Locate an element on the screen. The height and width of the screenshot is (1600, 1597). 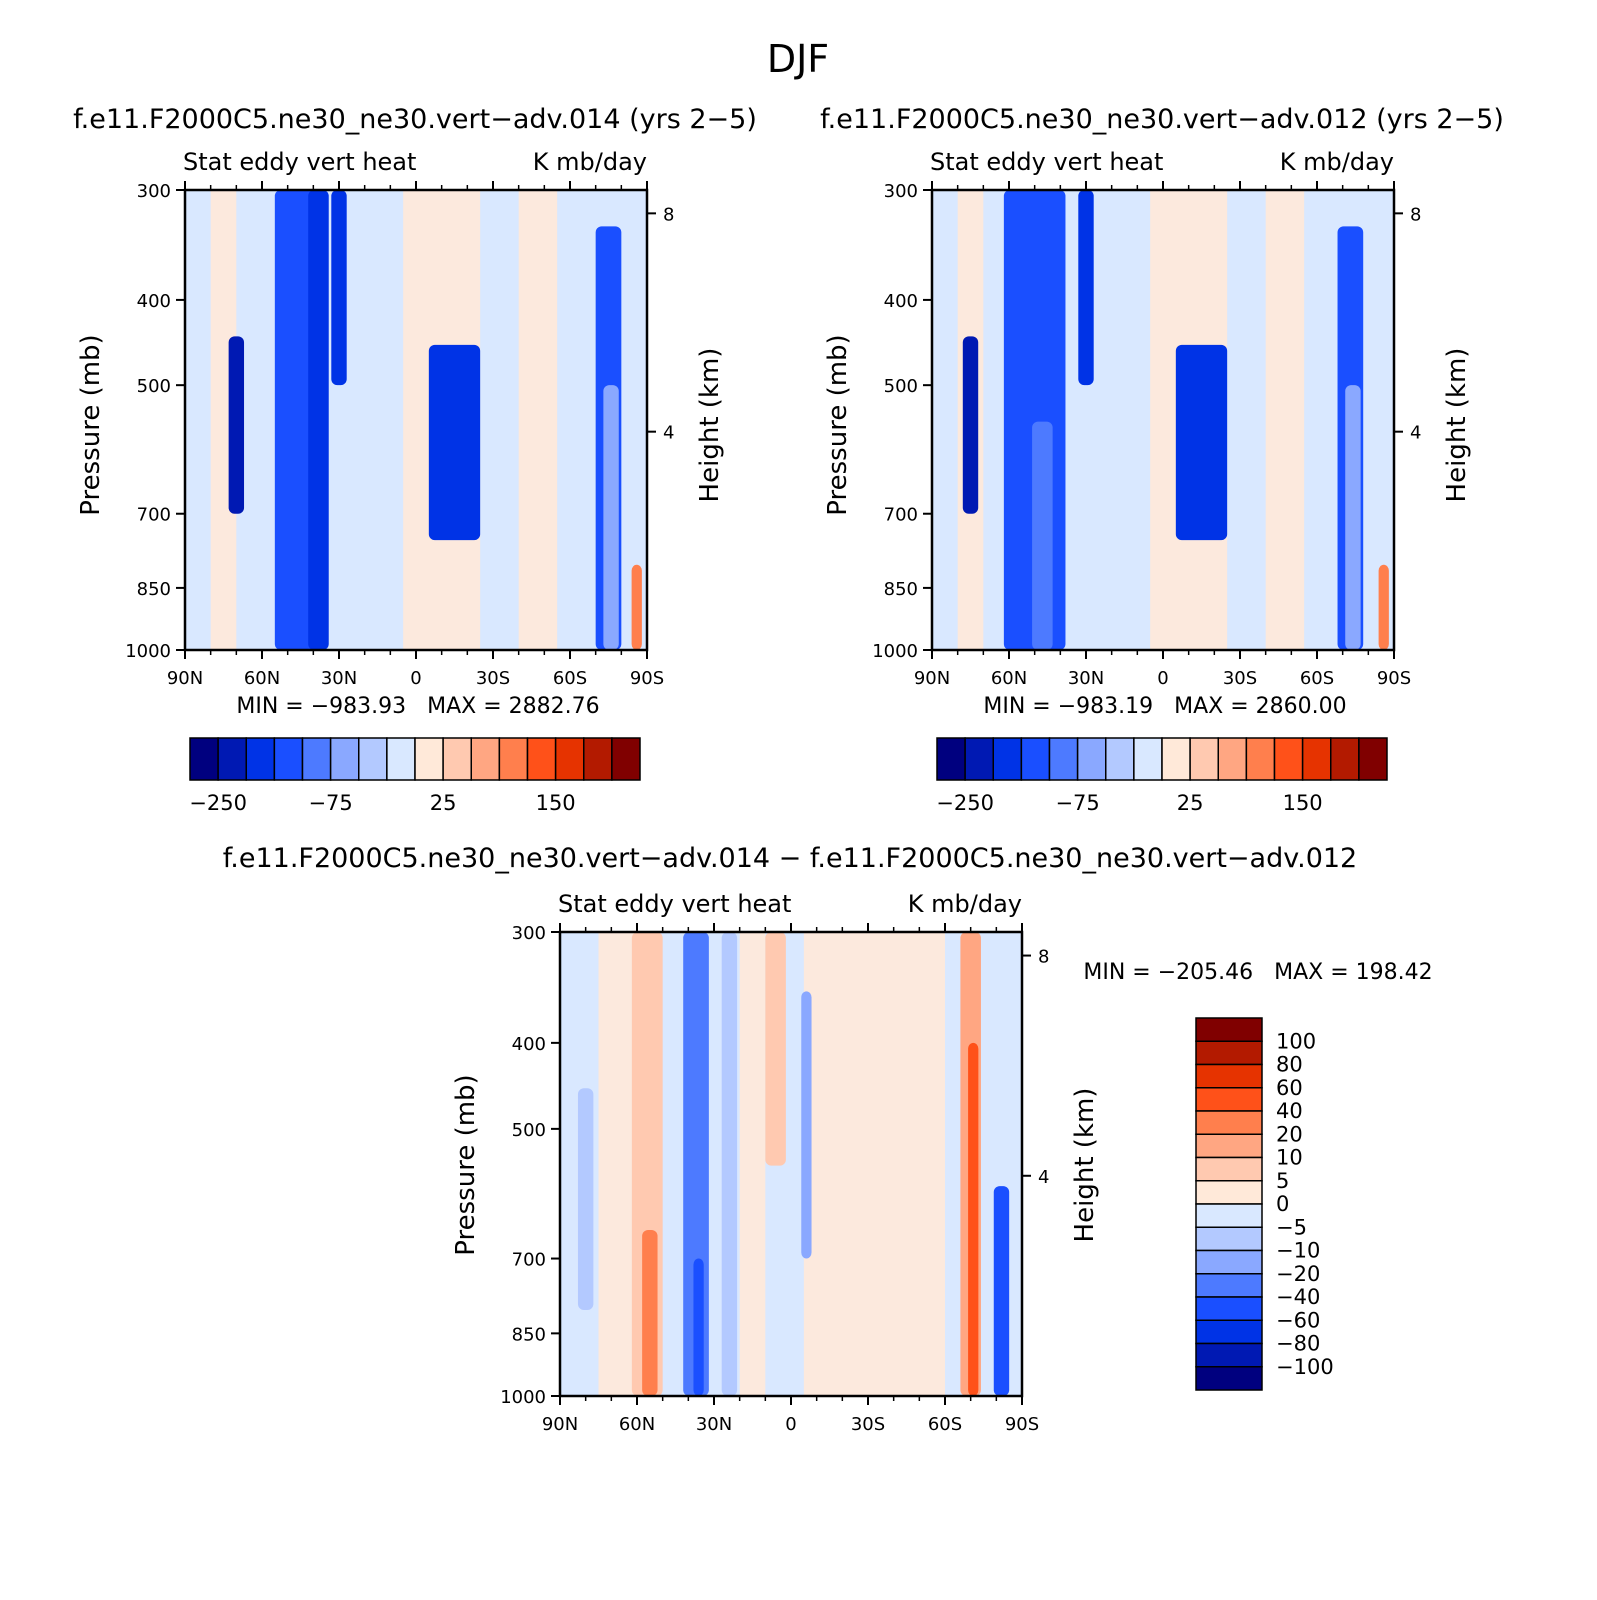
panel-012-xtick-label-3: 0 is located at coordinates (1162, 678).